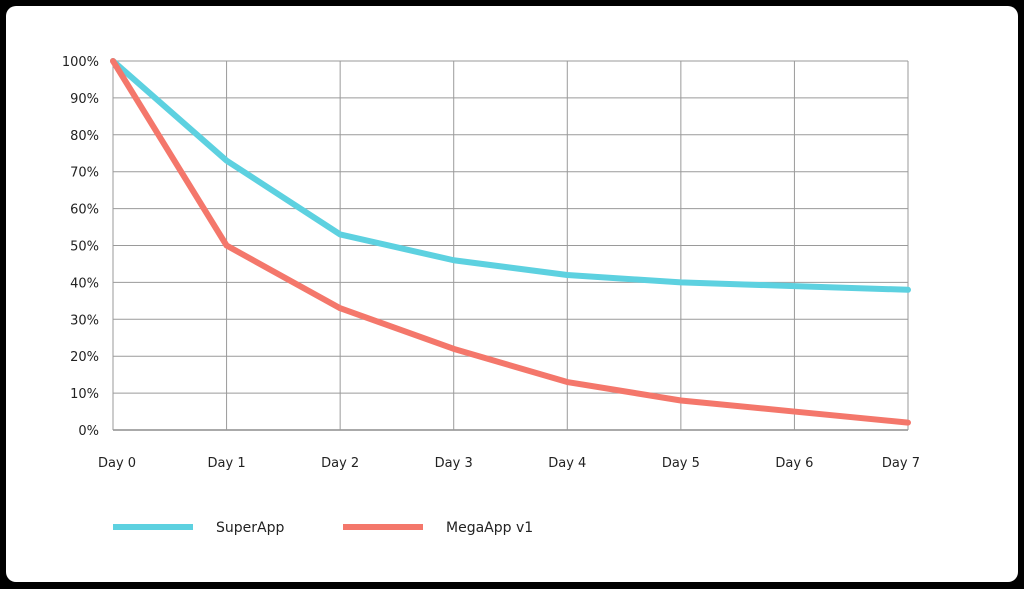  Describe the element at coordinates (794, 463) in the screenshot. I see `x-tick-label: Day 6` at that location.